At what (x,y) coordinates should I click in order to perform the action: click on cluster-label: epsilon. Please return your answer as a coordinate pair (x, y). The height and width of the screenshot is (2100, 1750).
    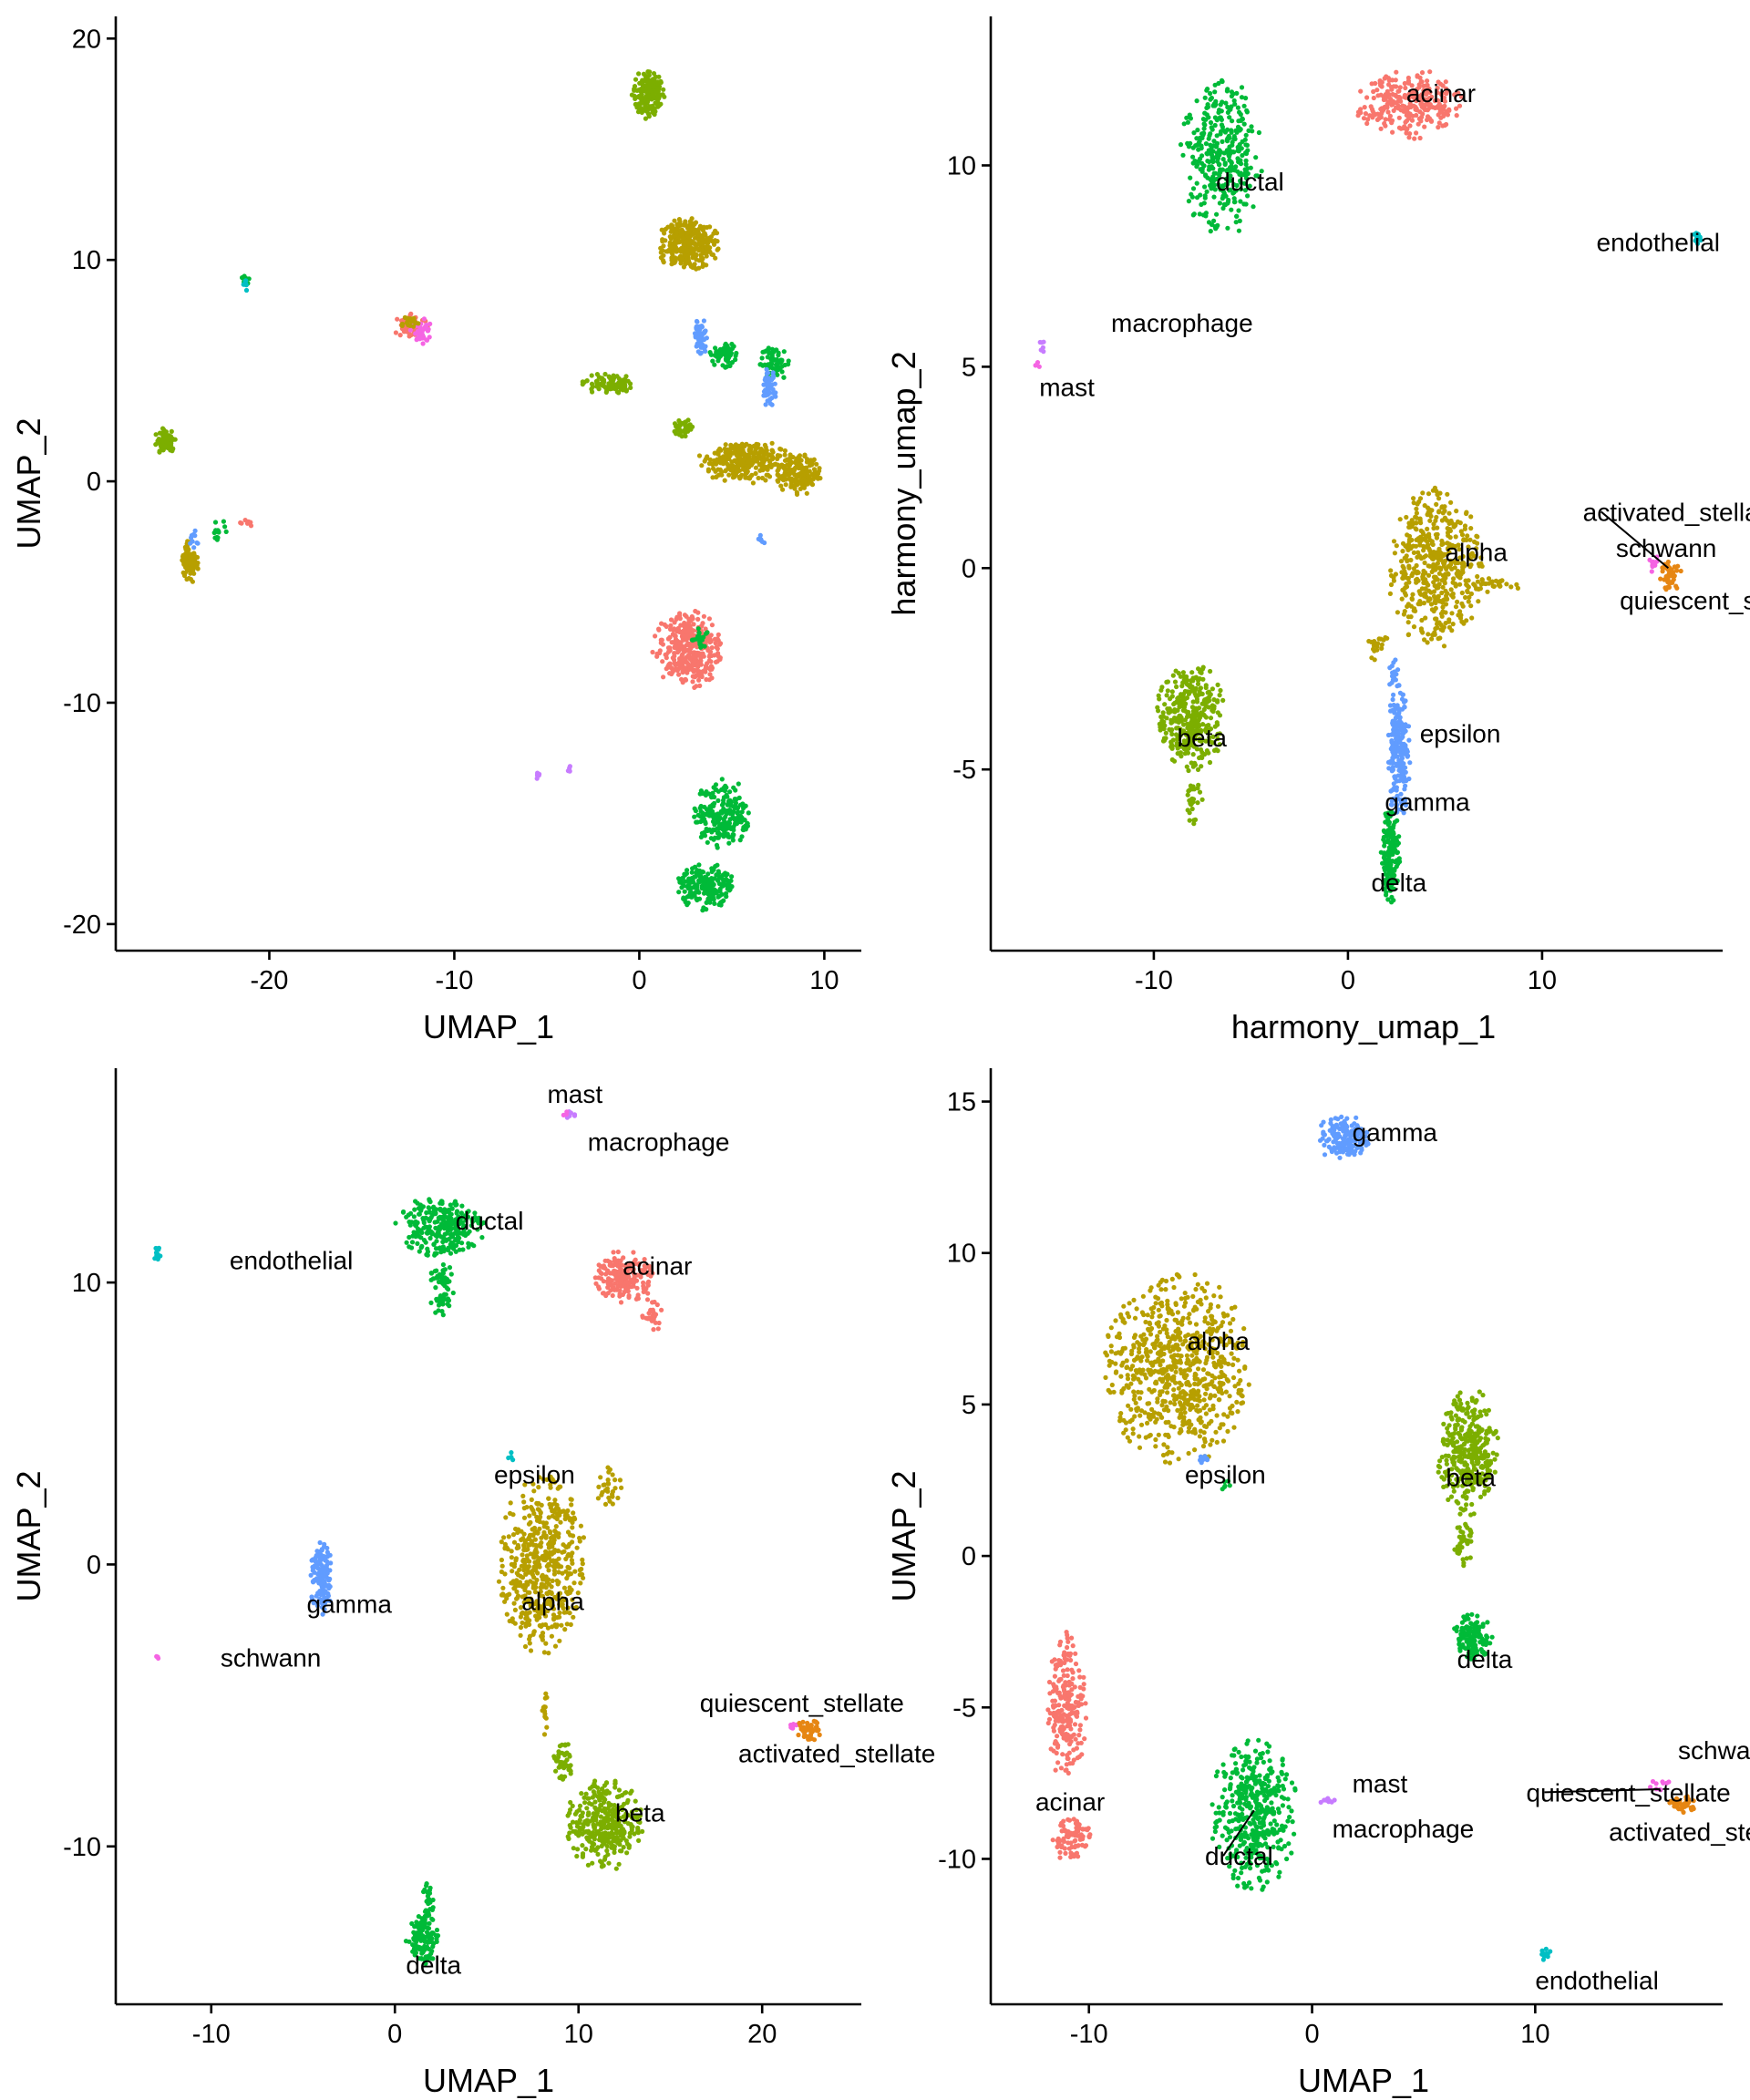
    Looking at the image, I should click on (1460, 733).